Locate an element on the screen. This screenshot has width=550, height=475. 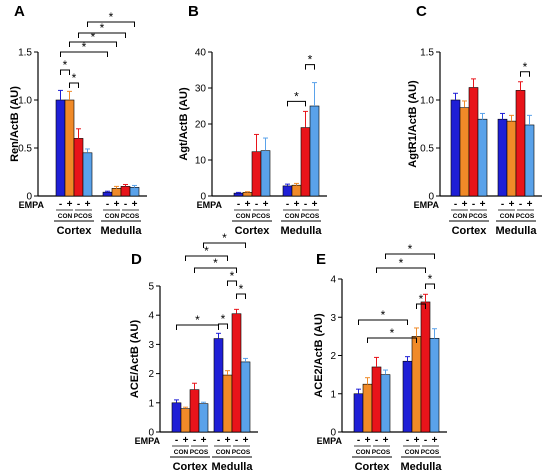
panel-letter: D is located at coordinates (136, 259).